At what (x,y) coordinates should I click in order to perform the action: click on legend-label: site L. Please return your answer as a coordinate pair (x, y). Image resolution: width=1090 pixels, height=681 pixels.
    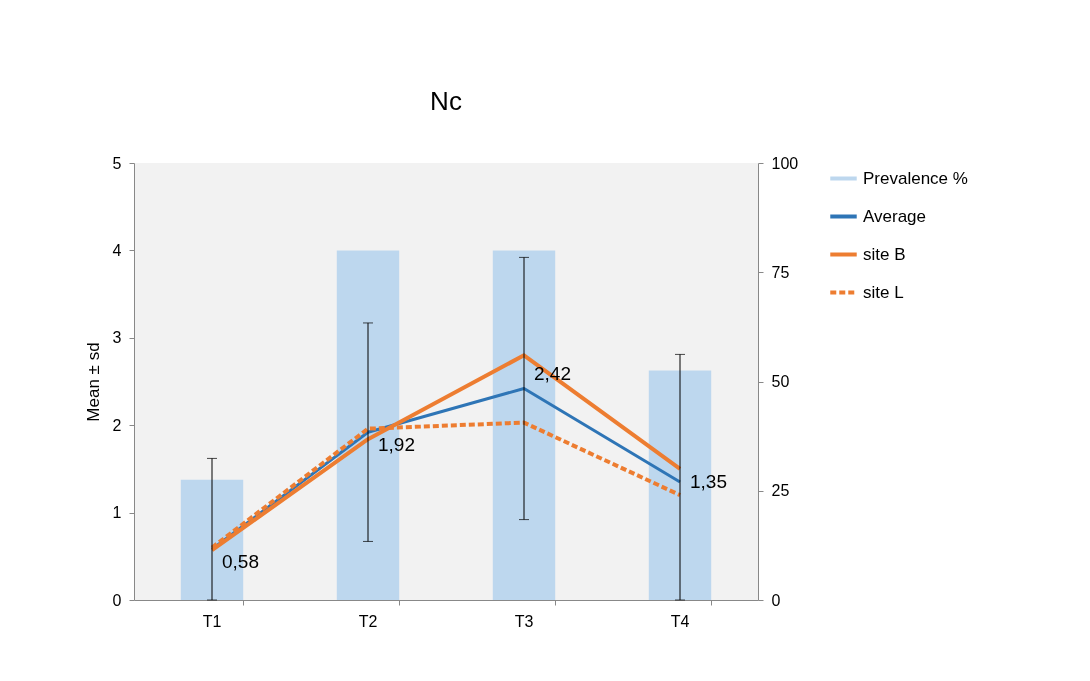
    Looking at the image, I should click on (883, 292).